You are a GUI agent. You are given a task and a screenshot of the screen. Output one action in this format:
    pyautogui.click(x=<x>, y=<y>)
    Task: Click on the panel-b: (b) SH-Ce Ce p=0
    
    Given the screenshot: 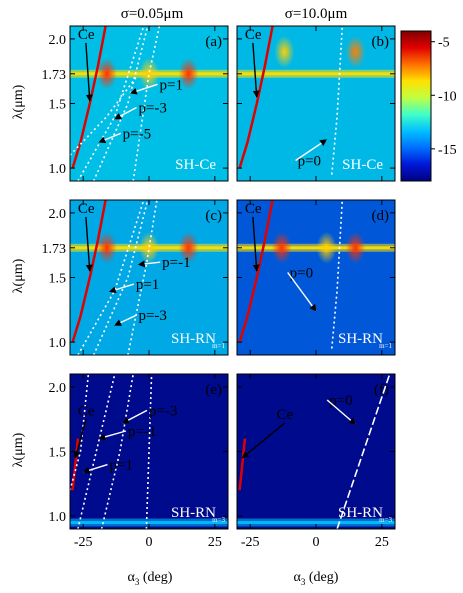 What is the action you would take?
    pyautogui.click(x=316, y=103)
    